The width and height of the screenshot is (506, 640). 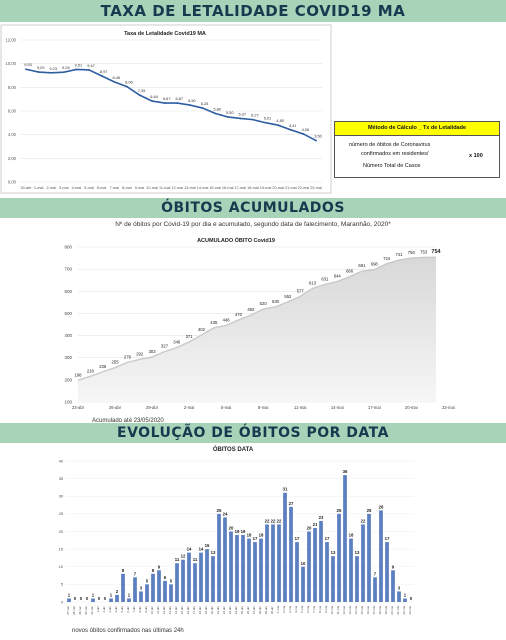 What do you see at coordinates (417, 129) in the screenshot?
I see `method-box-header: Método de Cálculo _ Tx de Letalidade` at bounding box center [417, 129].